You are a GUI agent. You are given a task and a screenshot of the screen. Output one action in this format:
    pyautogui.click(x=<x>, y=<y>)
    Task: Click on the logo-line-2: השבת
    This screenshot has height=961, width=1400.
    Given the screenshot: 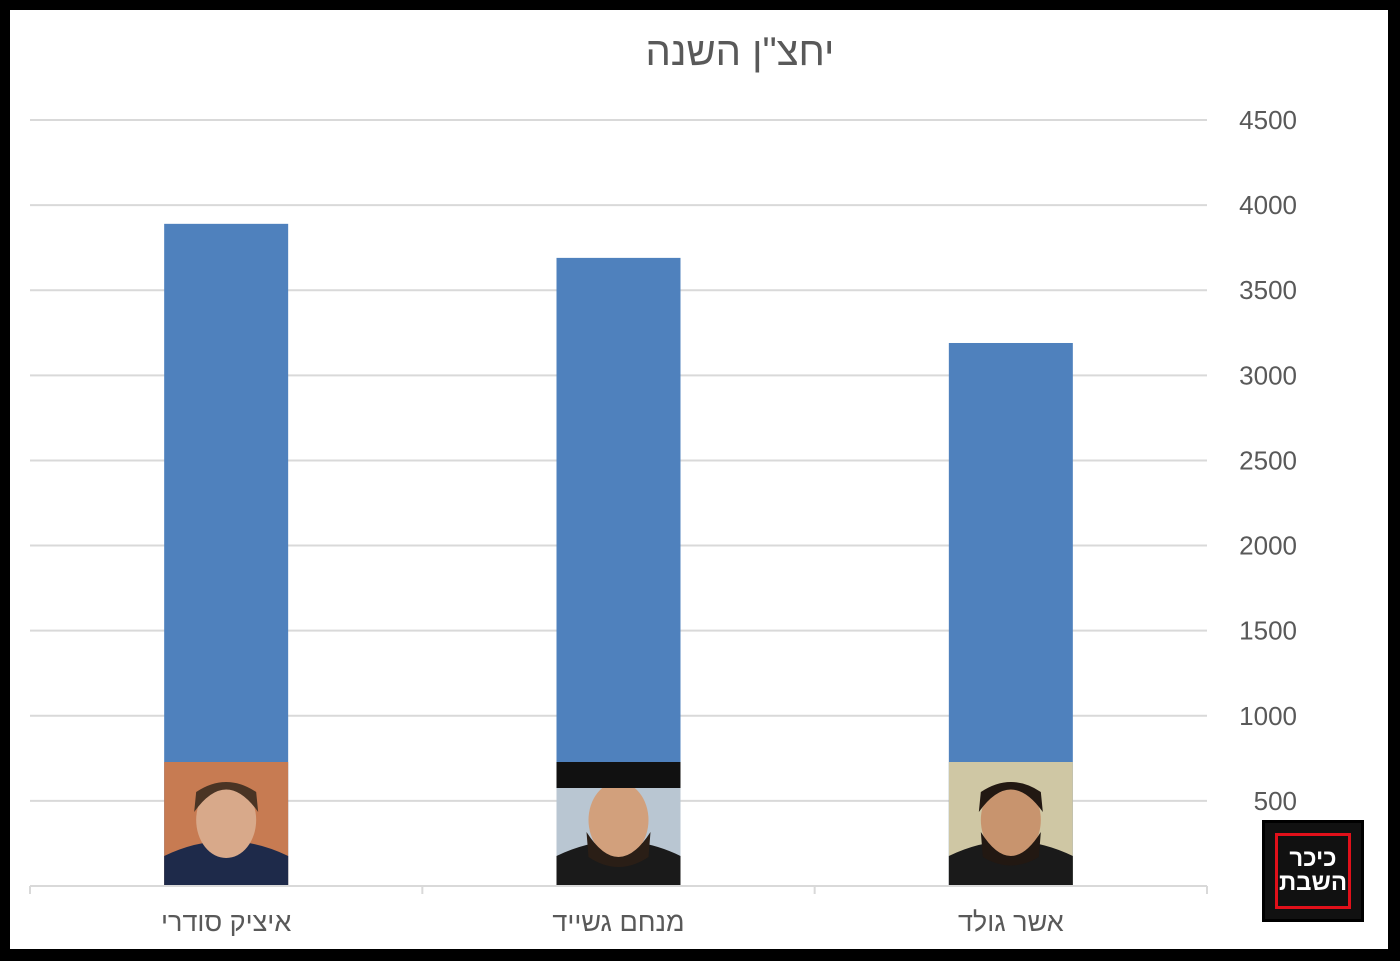 What is the action you would take?
    pyautogui.click(x=1313, y=882)
    